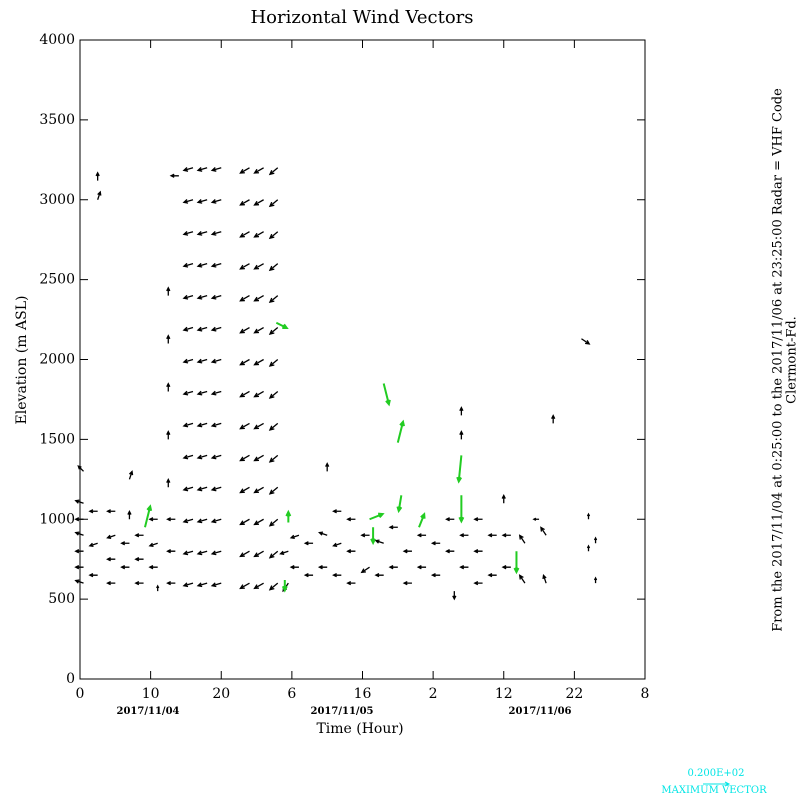  Describe the element at coordinates (151, 694) in the screenshot. I see `x-tick-label: 10` at that location.